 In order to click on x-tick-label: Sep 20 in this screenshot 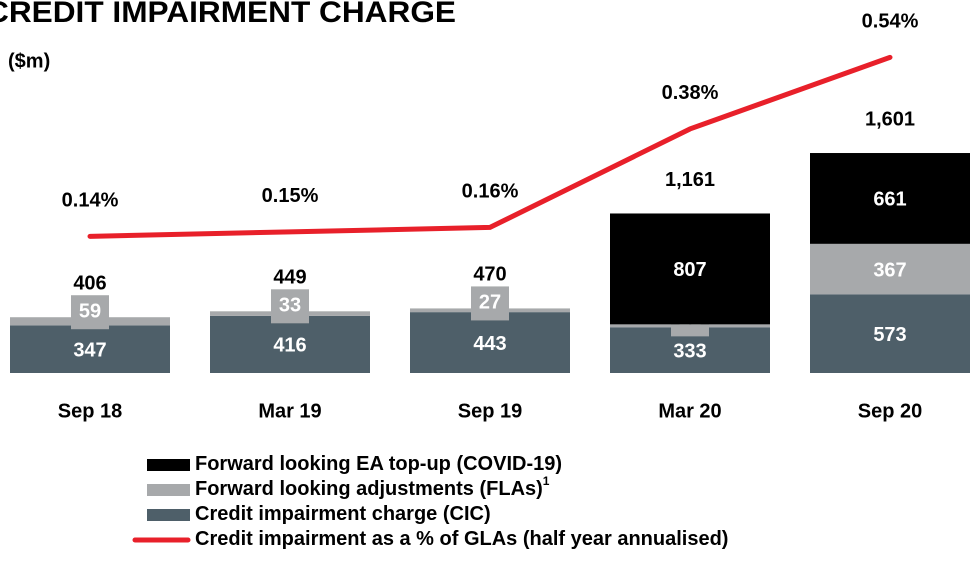, I will do `click(890, 411)`.